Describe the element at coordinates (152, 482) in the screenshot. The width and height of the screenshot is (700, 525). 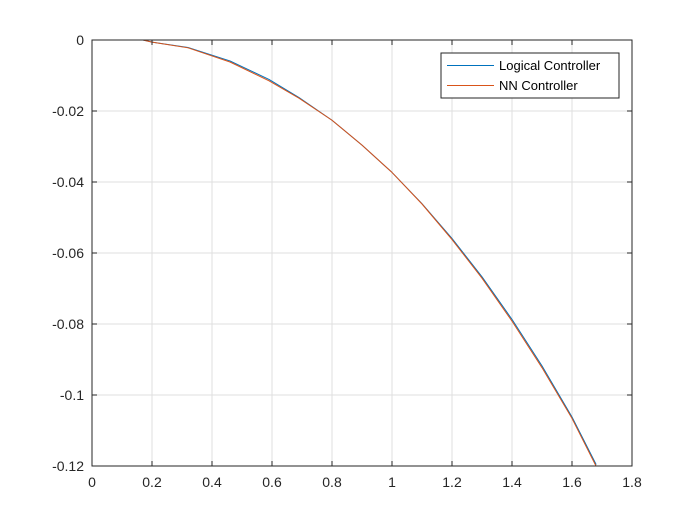
I see `x-tick-label: 0.2` at that location.